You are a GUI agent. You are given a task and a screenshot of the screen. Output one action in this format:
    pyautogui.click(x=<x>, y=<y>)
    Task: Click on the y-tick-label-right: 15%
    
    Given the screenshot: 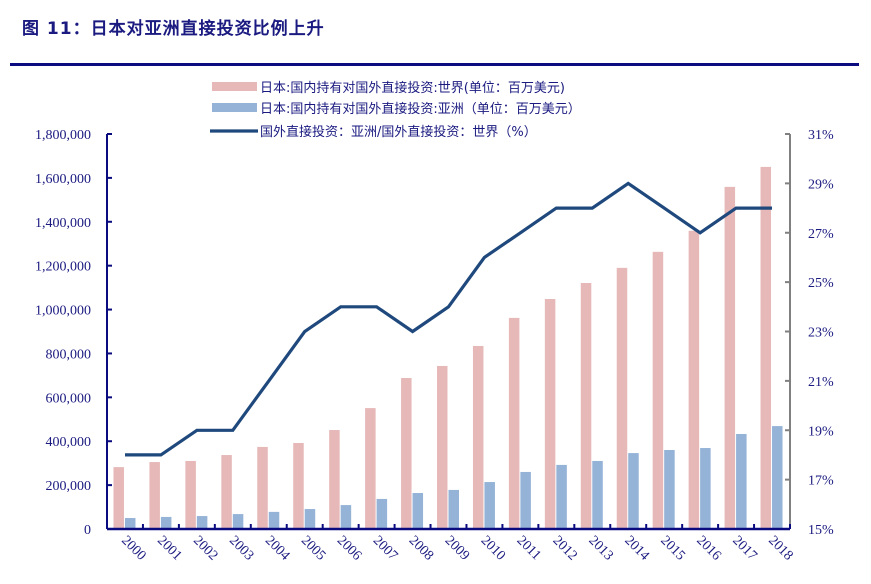 What is the action you would take?
    pyautogui.click(x=821, y=530)
    